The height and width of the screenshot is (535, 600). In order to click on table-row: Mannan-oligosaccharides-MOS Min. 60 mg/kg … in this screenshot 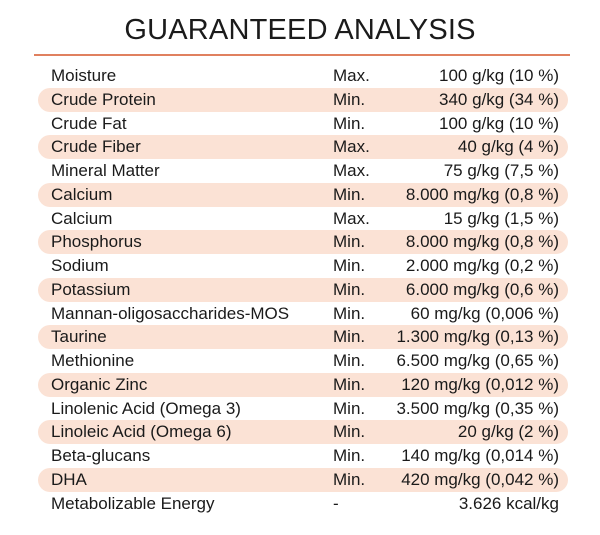, I will do `click(303, 314)`.